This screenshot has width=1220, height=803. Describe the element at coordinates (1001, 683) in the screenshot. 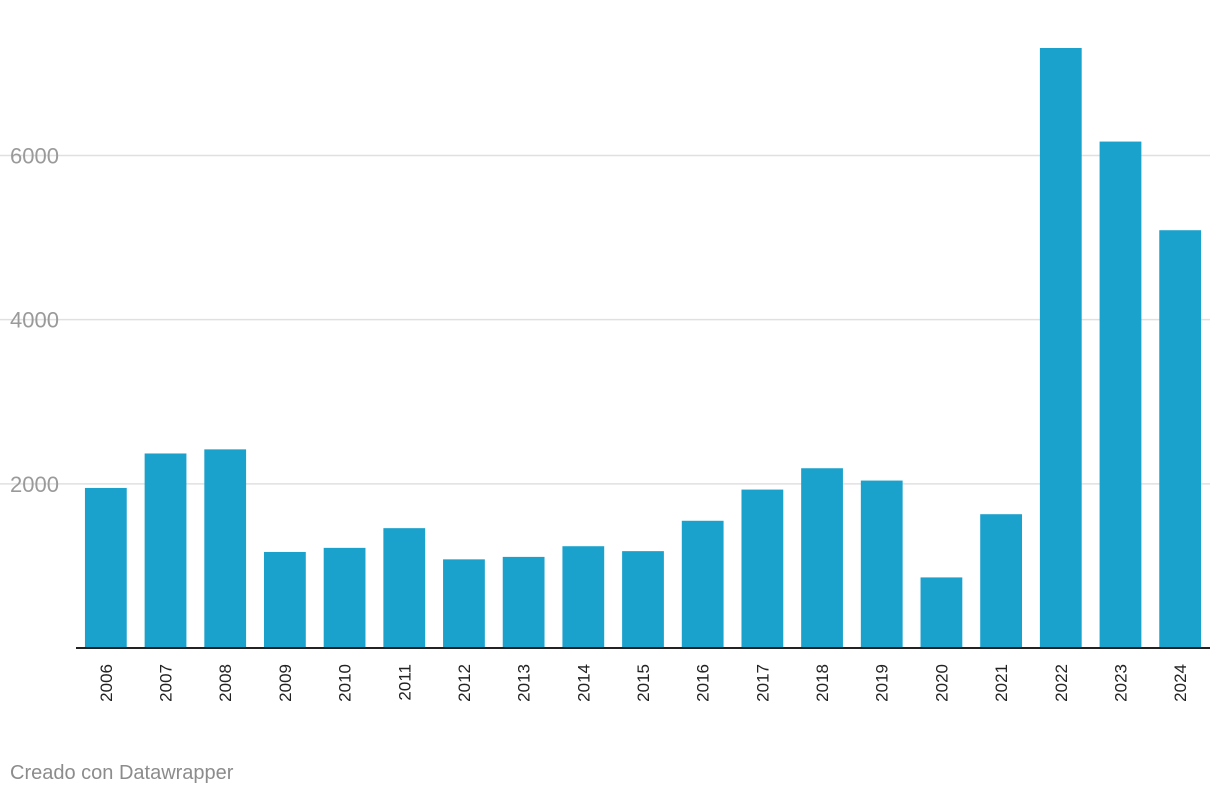

I see `x-tick-label-2021: 2021` at that location.